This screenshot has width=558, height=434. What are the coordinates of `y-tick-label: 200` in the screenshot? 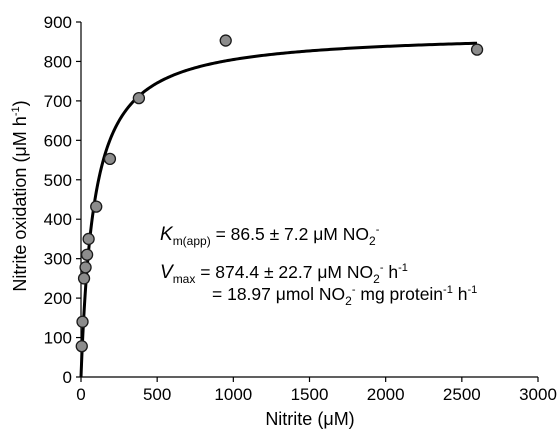 It's located at (58, 298).